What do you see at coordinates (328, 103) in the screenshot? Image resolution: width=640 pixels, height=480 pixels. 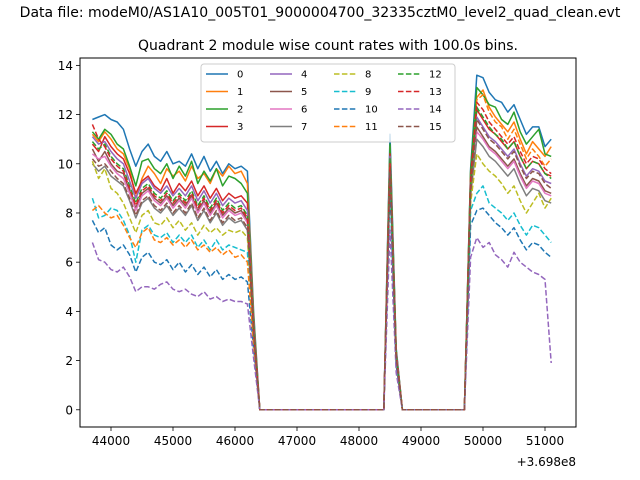 I see `legend-box` at bounding box center [328, 103].